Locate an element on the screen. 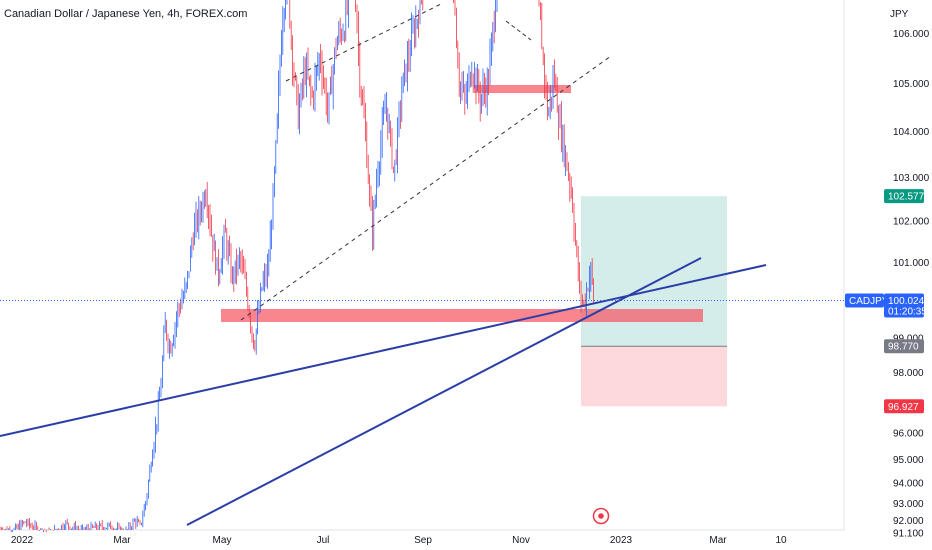  currency-label: JPY is located at coordinates (899, 14).